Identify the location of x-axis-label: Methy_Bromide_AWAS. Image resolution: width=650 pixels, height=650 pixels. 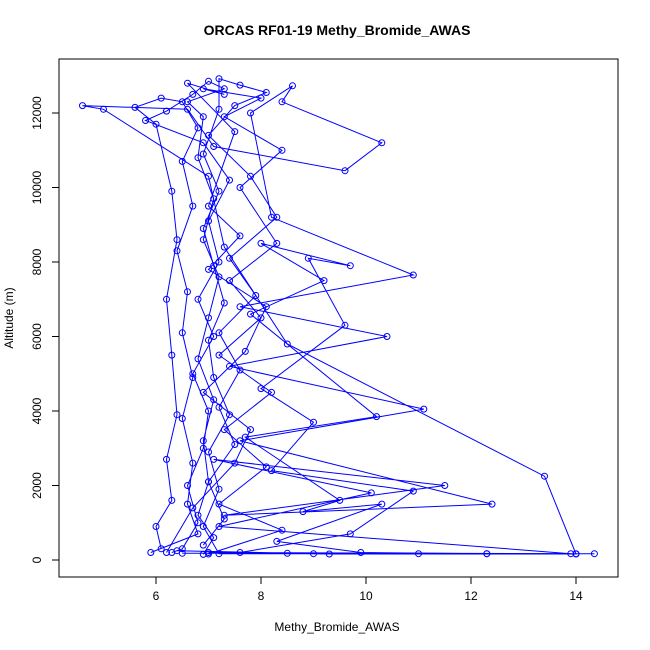
(336, 627).